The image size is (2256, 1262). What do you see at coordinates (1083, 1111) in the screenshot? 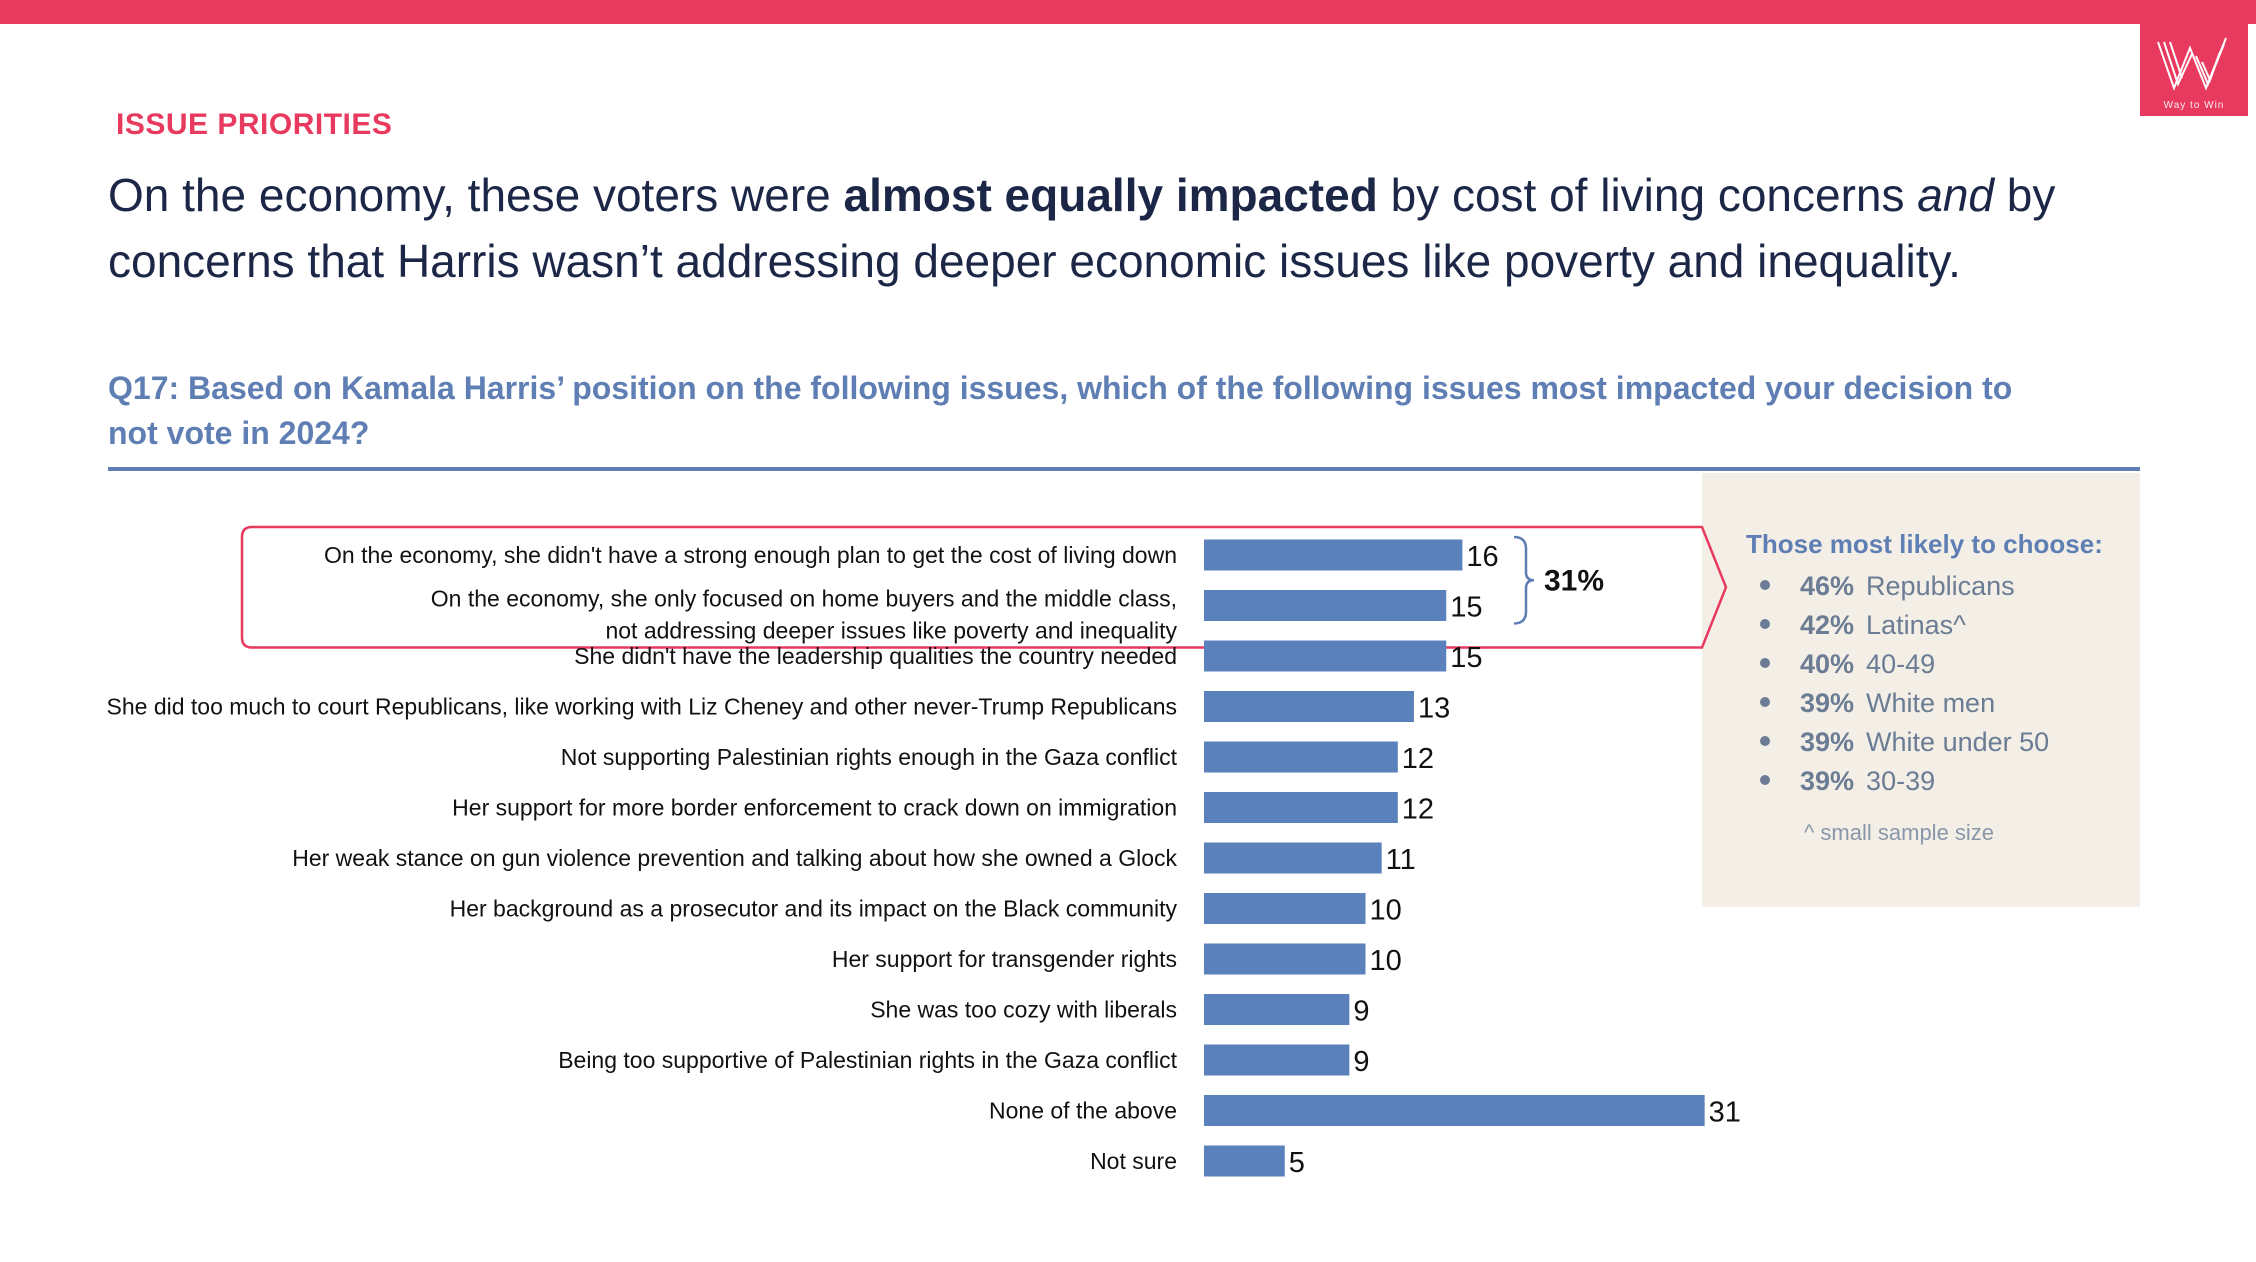
I see `category-label: None of the above` at bounding box center [1083, 1111].